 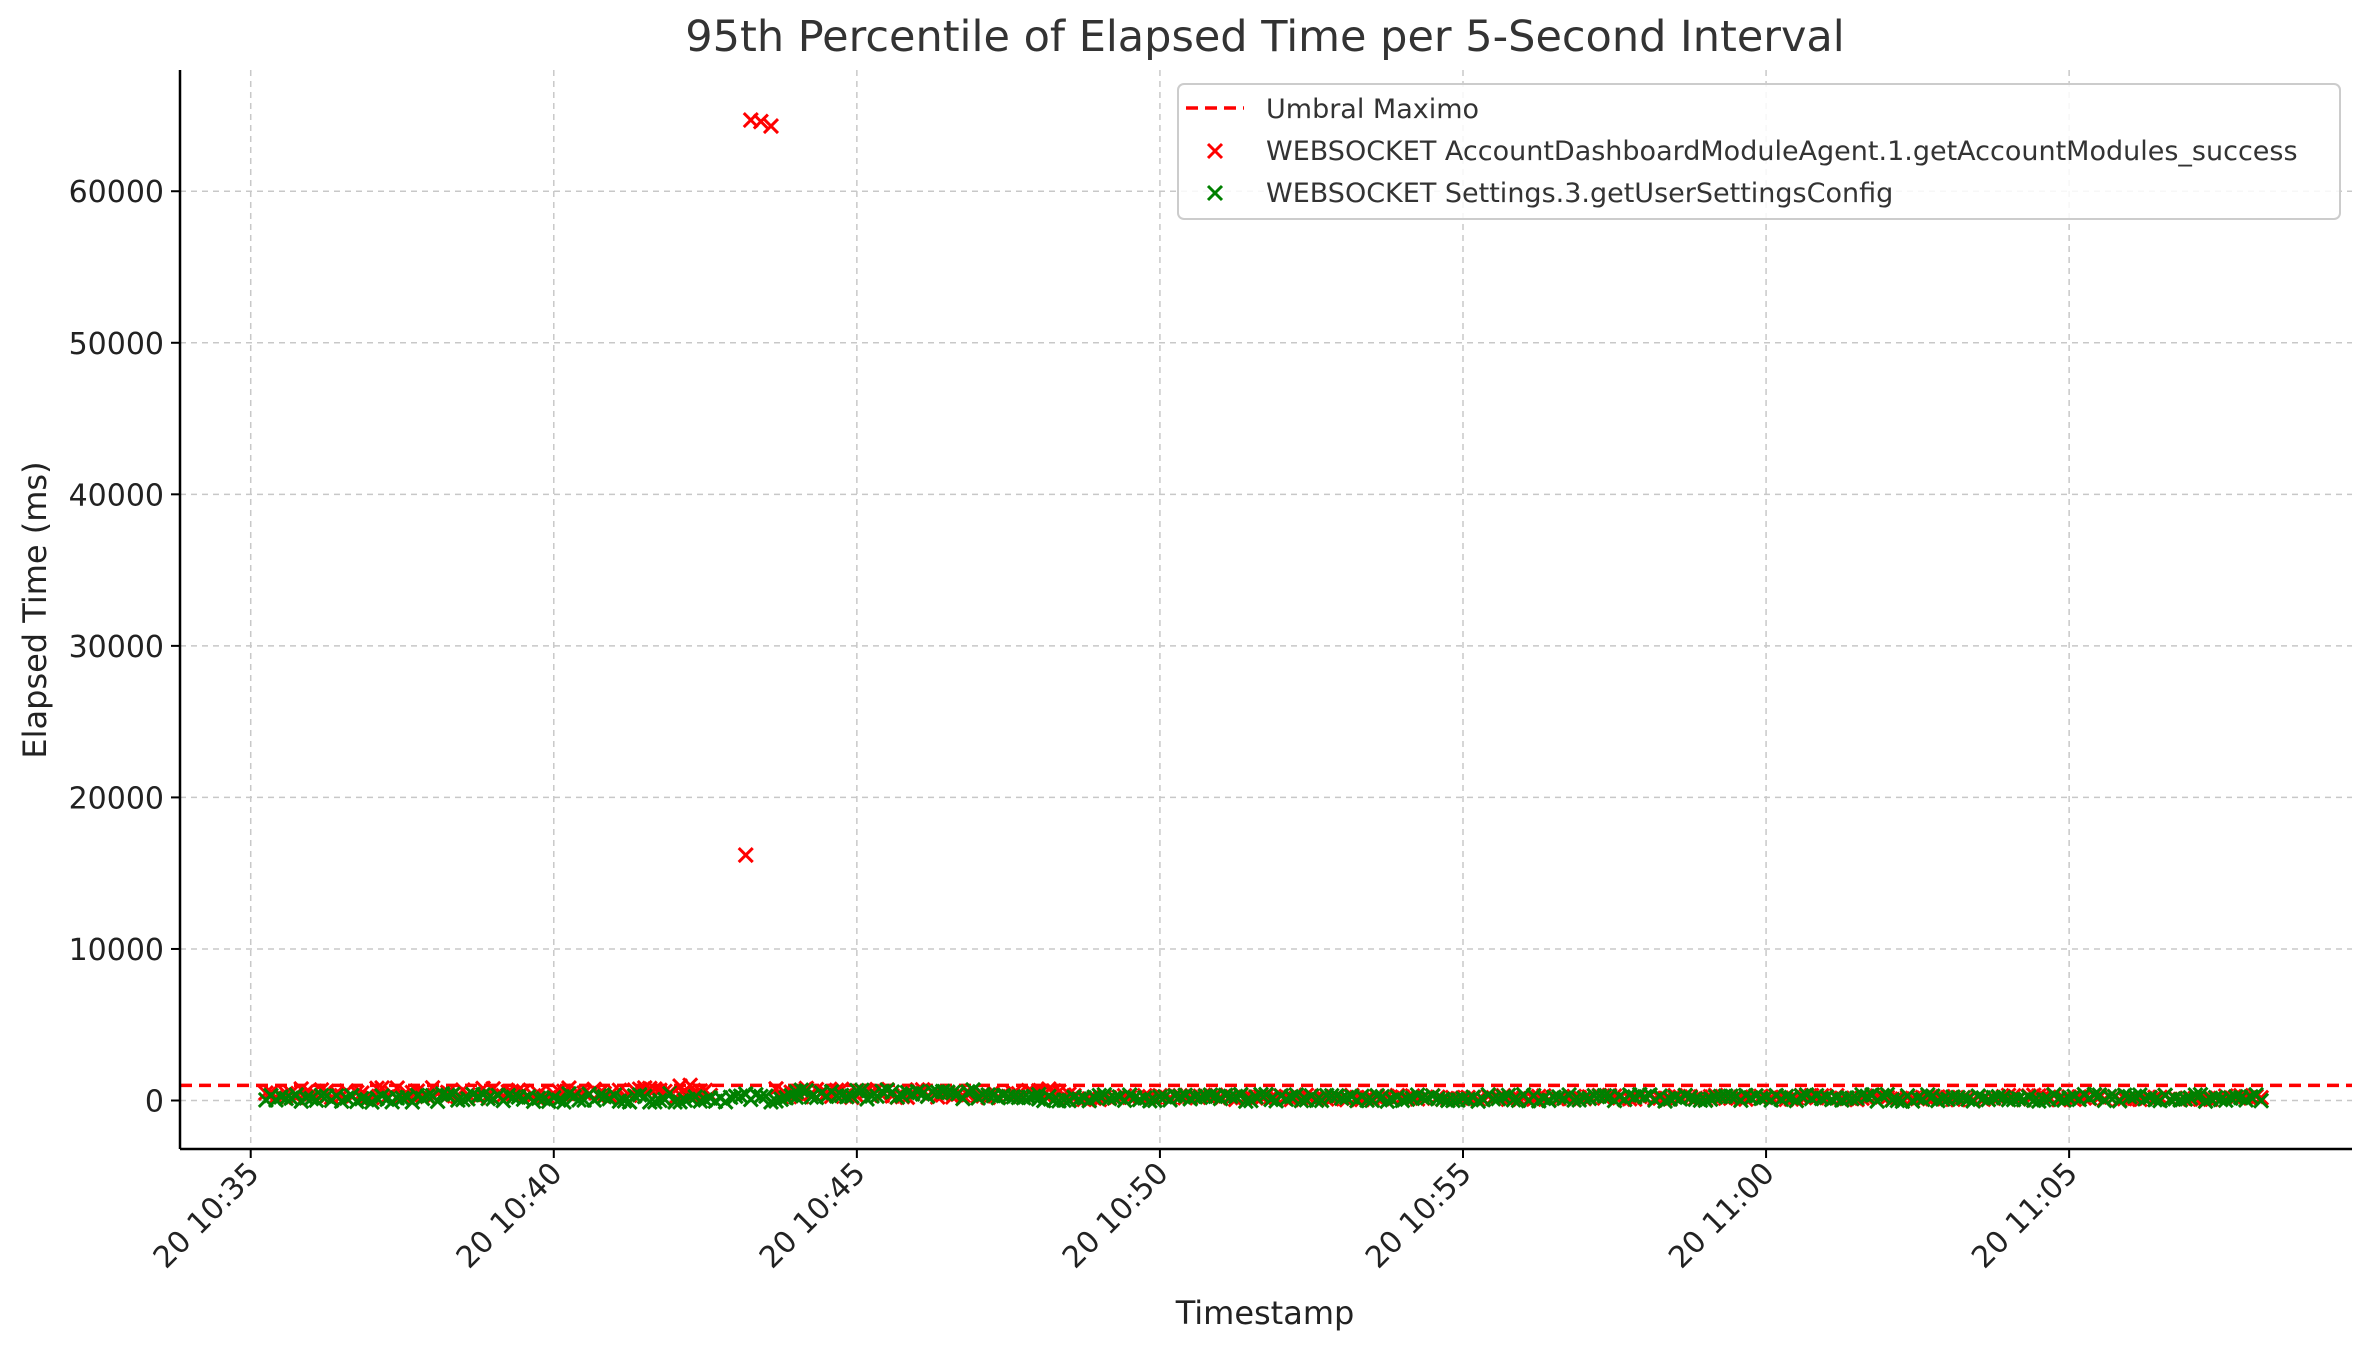 I want to click on legend-marker-red, so click(x=1215, y=151).